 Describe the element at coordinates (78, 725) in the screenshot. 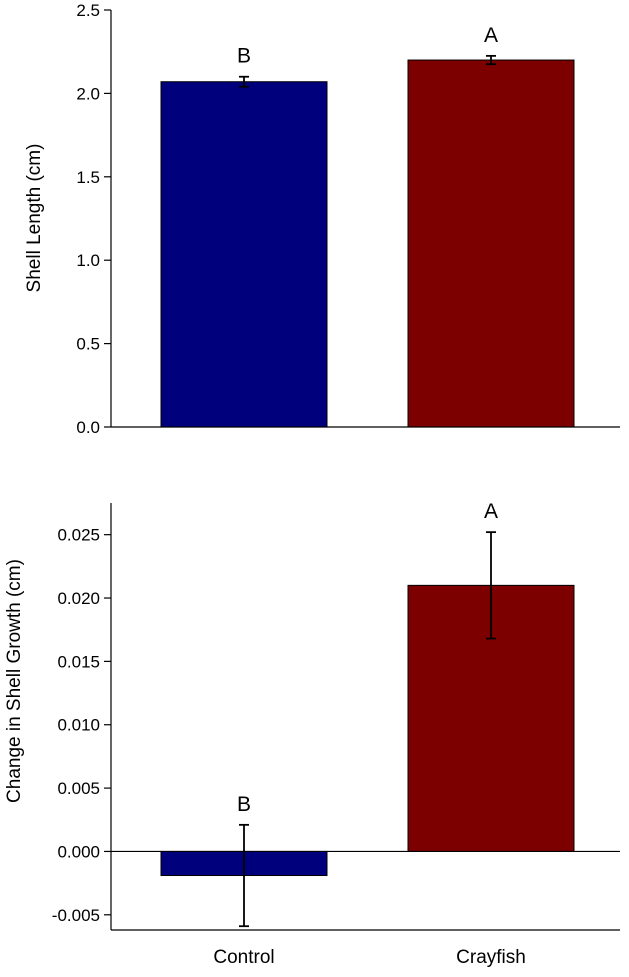

I see `y-tick-label: 0.010` at that location.